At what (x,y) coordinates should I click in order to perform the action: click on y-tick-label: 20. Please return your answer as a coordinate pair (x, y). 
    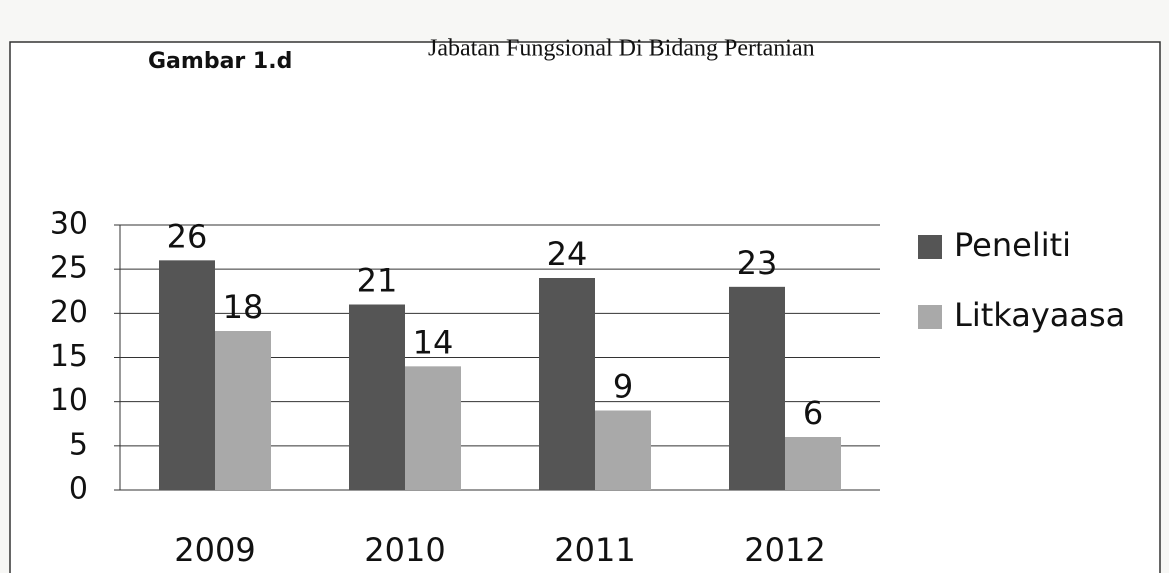
    Looking at the image, I should click on (69, 312).